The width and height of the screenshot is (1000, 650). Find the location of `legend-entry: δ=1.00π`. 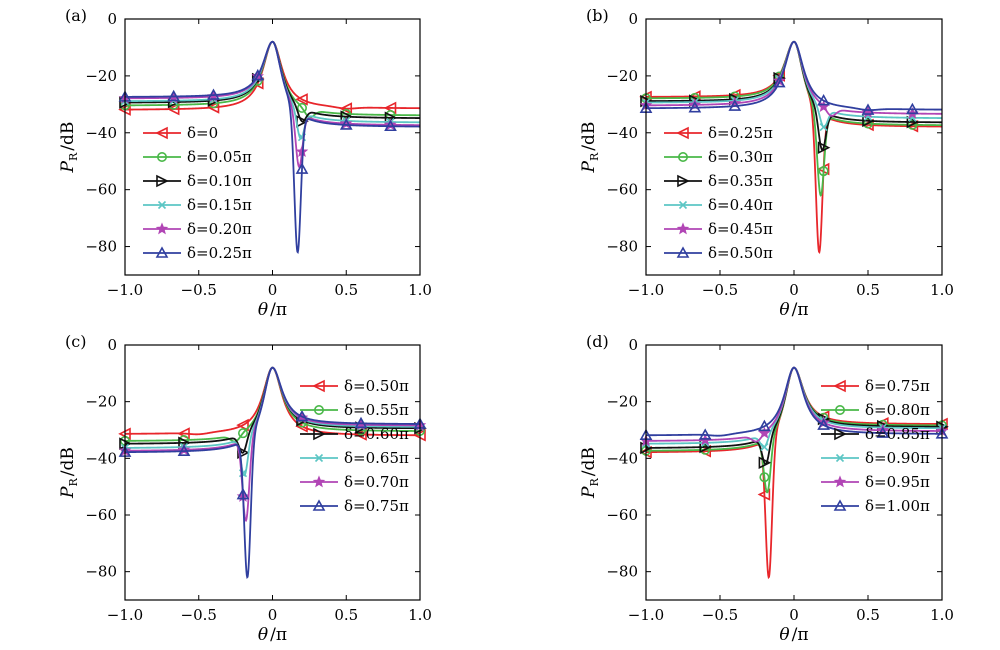

legend-entry: δ=1.00π is located at coordinates (897, 506).